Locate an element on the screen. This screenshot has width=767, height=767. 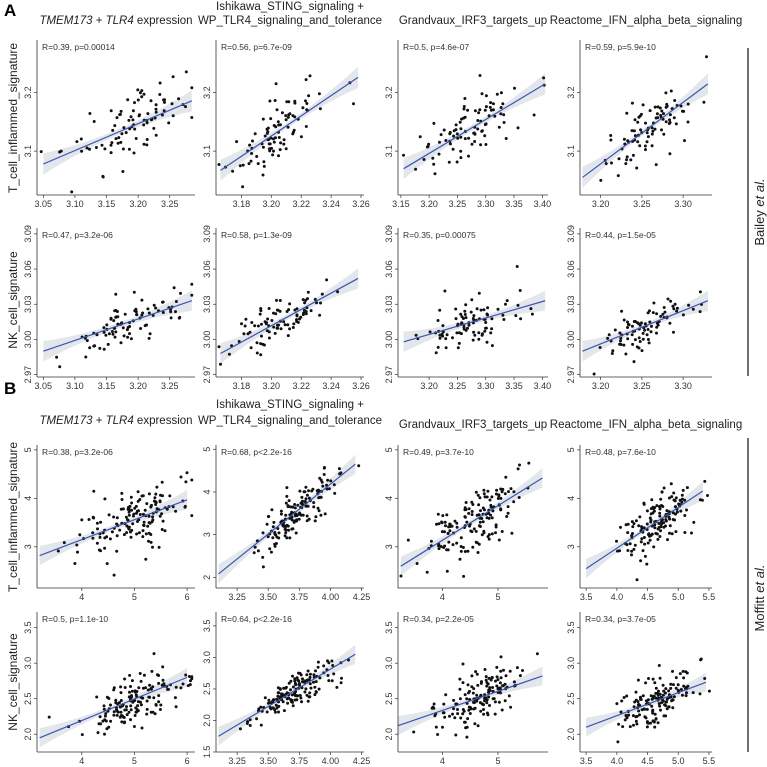
y-tick-label: 2.97 is located at coordinates (28, 375).